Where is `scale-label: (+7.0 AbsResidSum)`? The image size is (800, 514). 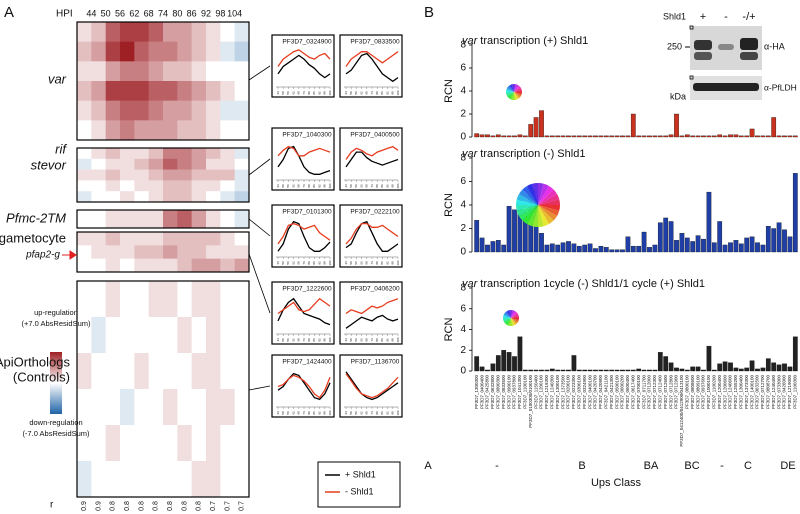
scale-label: (+7.0 AbsResidSum) is located at coordinates (56, 323).